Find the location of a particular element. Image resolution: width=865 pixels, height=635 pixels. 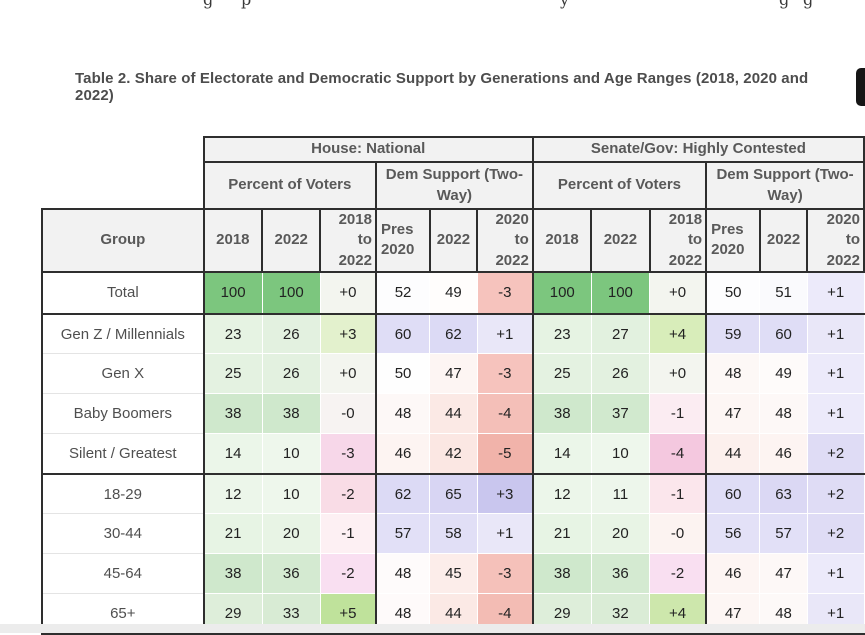

value-cell: 42 is located at coordinates (453, 454).